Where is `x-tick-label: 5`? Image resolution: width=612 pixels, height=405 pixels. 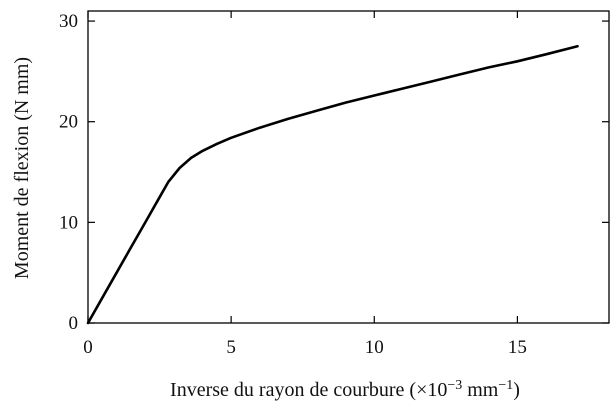
x-tick-label: 5 is located at coordinates (231, 347).